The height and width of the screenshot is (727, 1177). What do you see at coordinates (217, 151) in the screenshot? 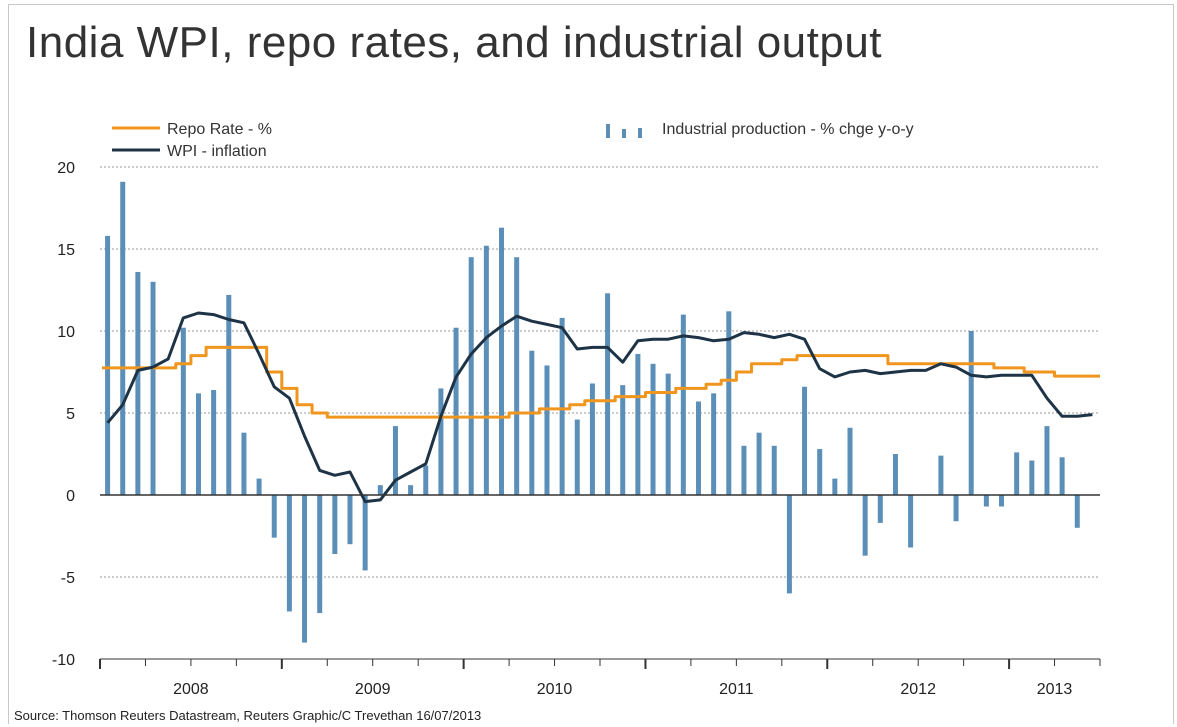
I see `legend-label-wpi: WPI - inflation` at bounding box center [217, 151].